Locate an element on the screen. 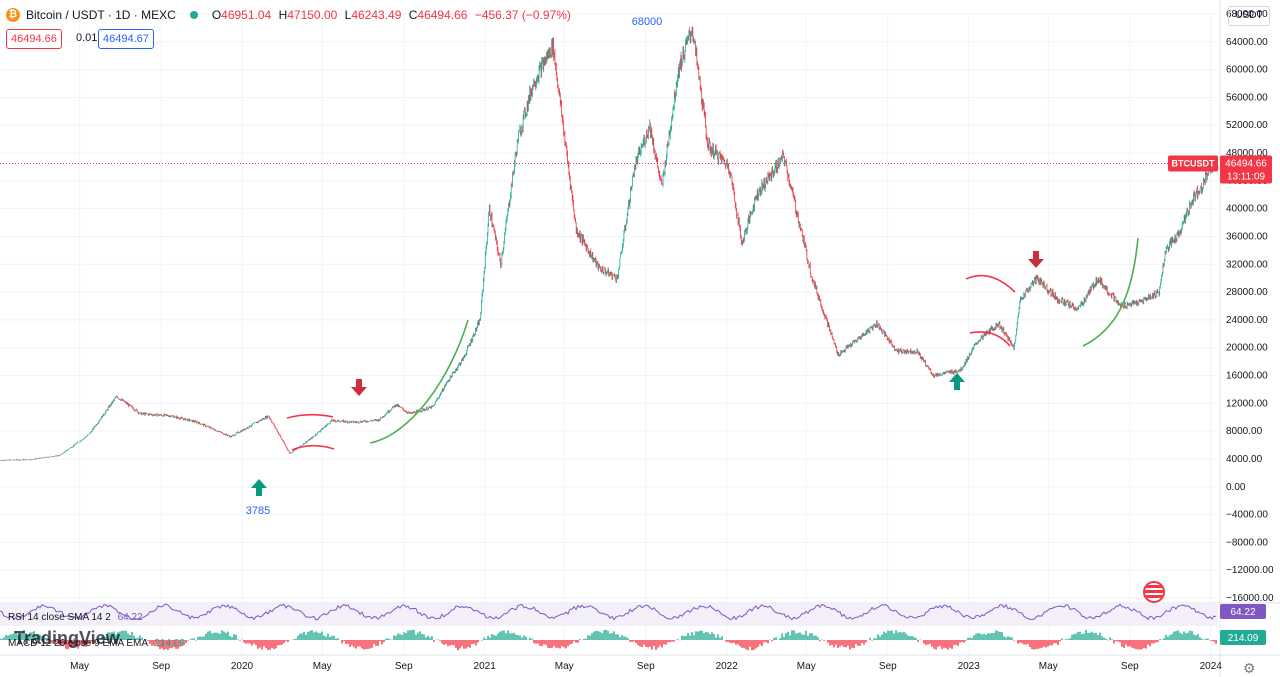 This screenshot has width=1280, height=677. y-tick-label: 32000.00 is located at coordinates (1247, 264).